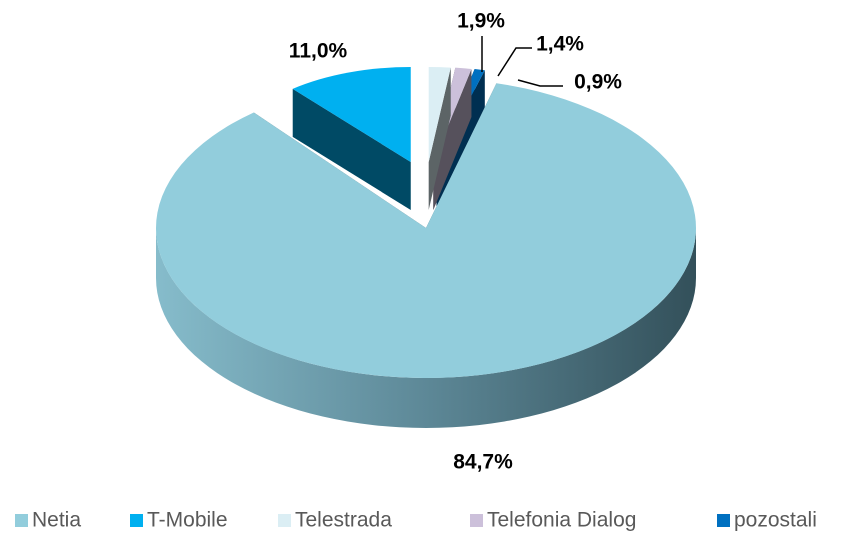 The height and width of the screenshot is (543, 846). Describe the element at coordinates (483, 462) in the screenshot. I see `data-label: 84,7%` at that location.